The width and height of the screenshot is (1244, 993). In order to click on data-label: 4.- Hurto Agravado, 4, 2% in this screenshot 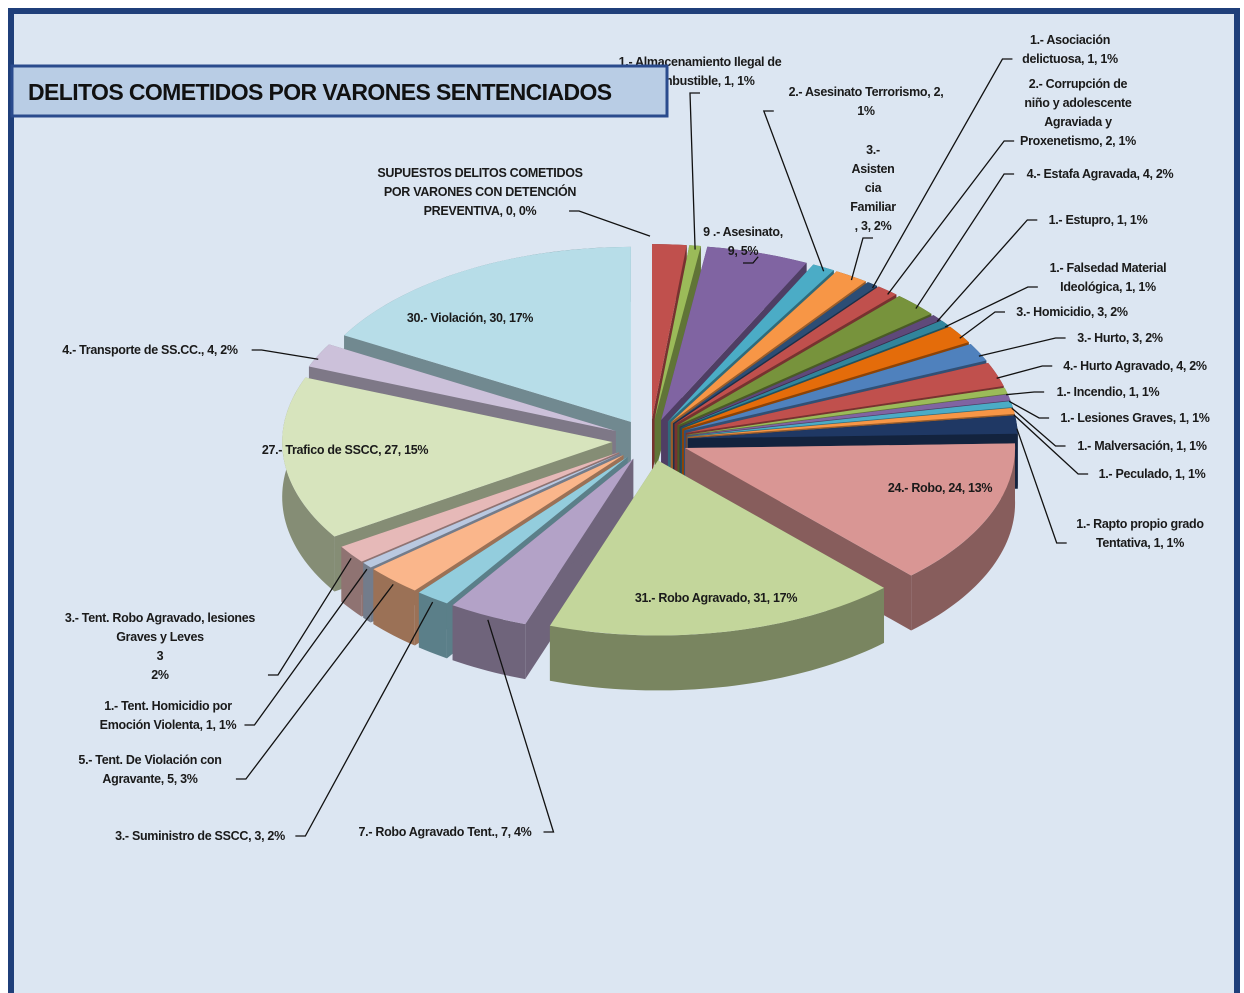, I will do `click(1135, 366)`.